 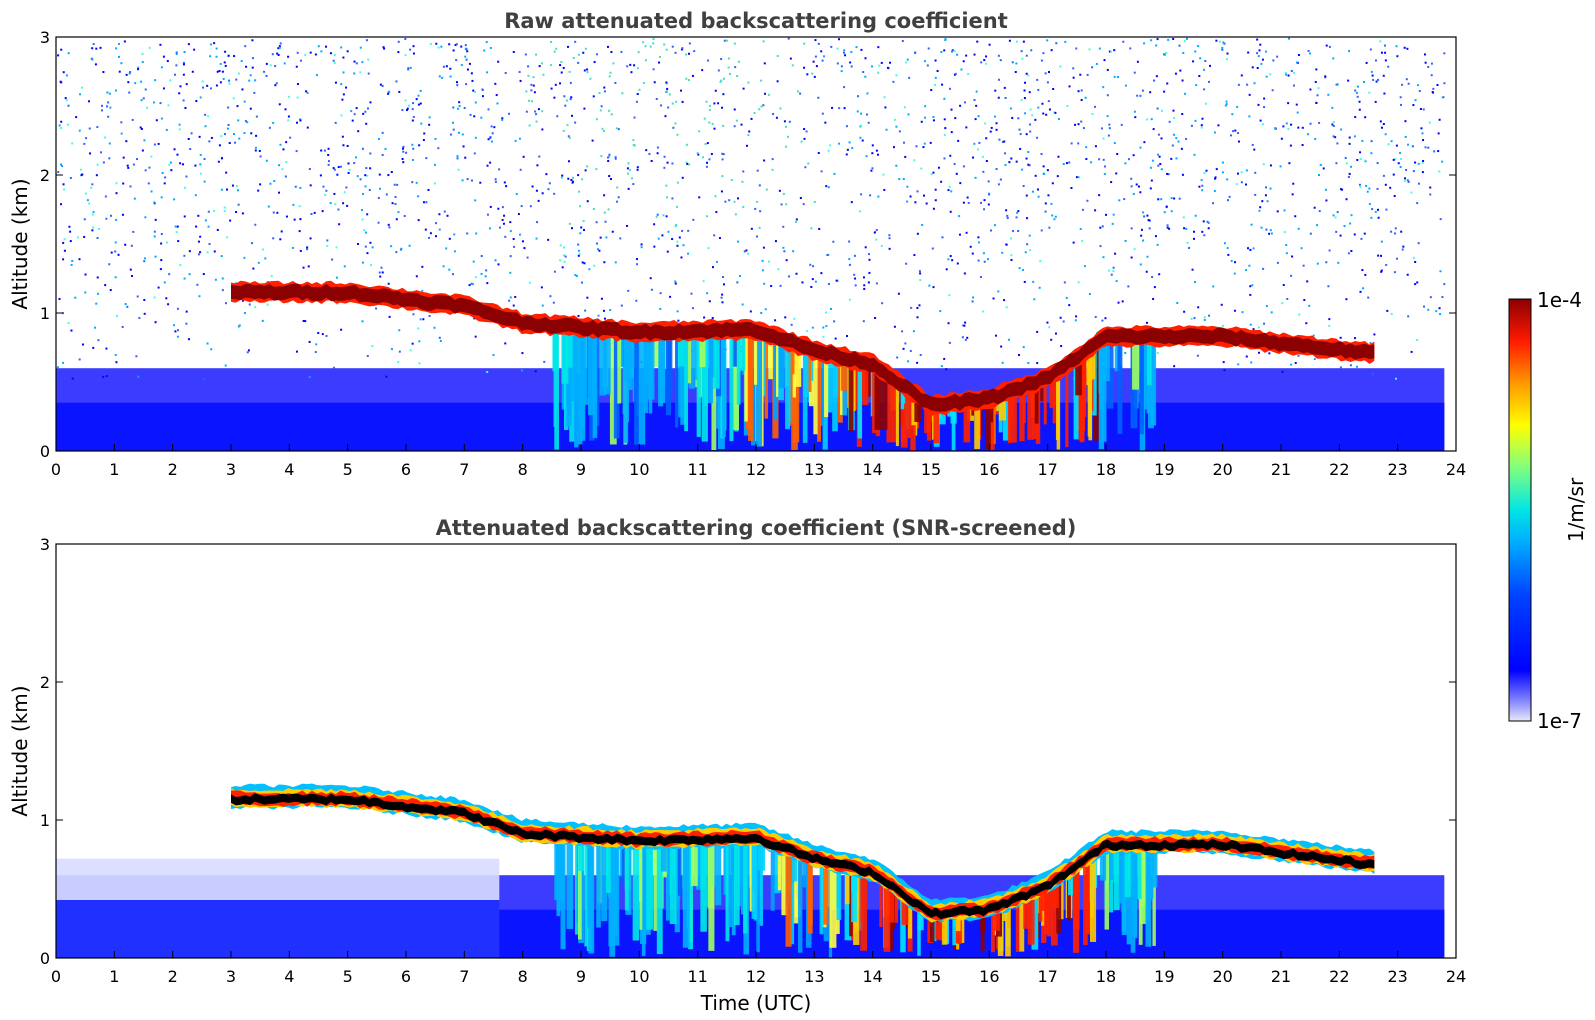 I want to click on colorbar: 1e-4 1e-7 1/m/sr, so click(x=1548, y=510).